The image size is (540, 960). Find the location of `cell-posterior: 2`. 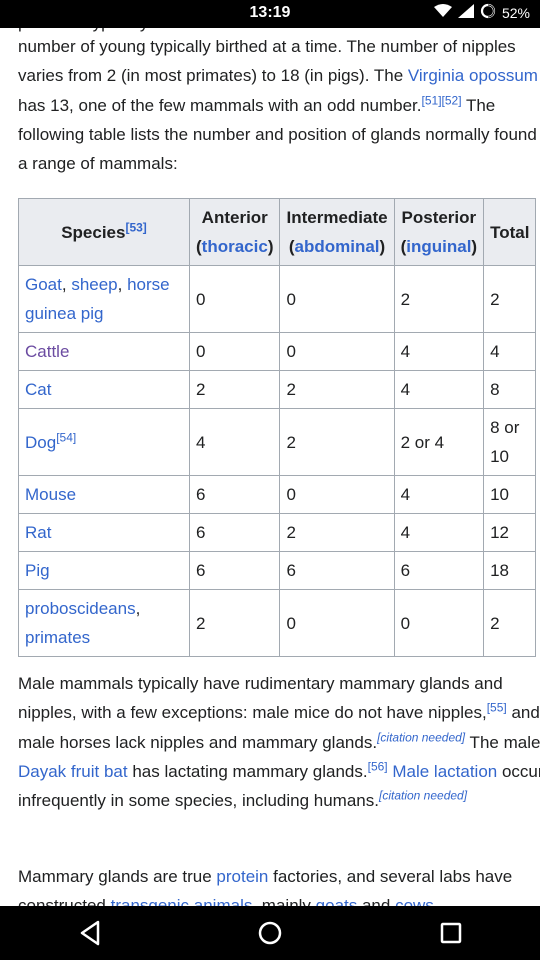

cell-posterior: 2 is located at coordinates (439, 299).